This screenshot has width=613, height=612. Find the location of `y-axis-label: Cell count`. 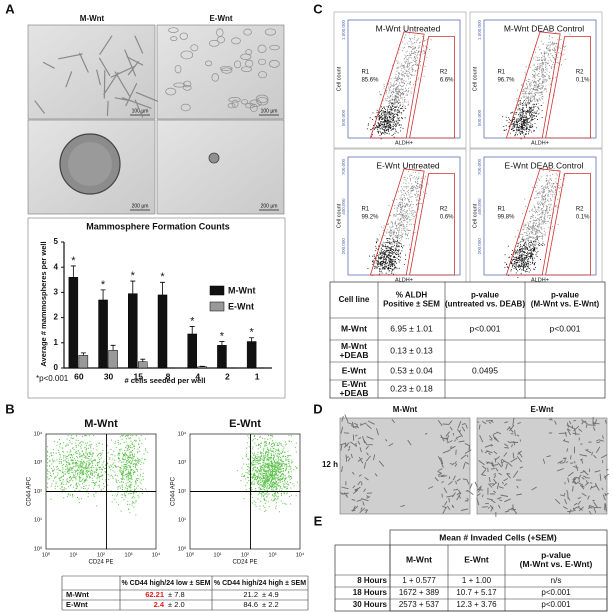

y-axis-label: Cell count is located at coordinates (339, 78).